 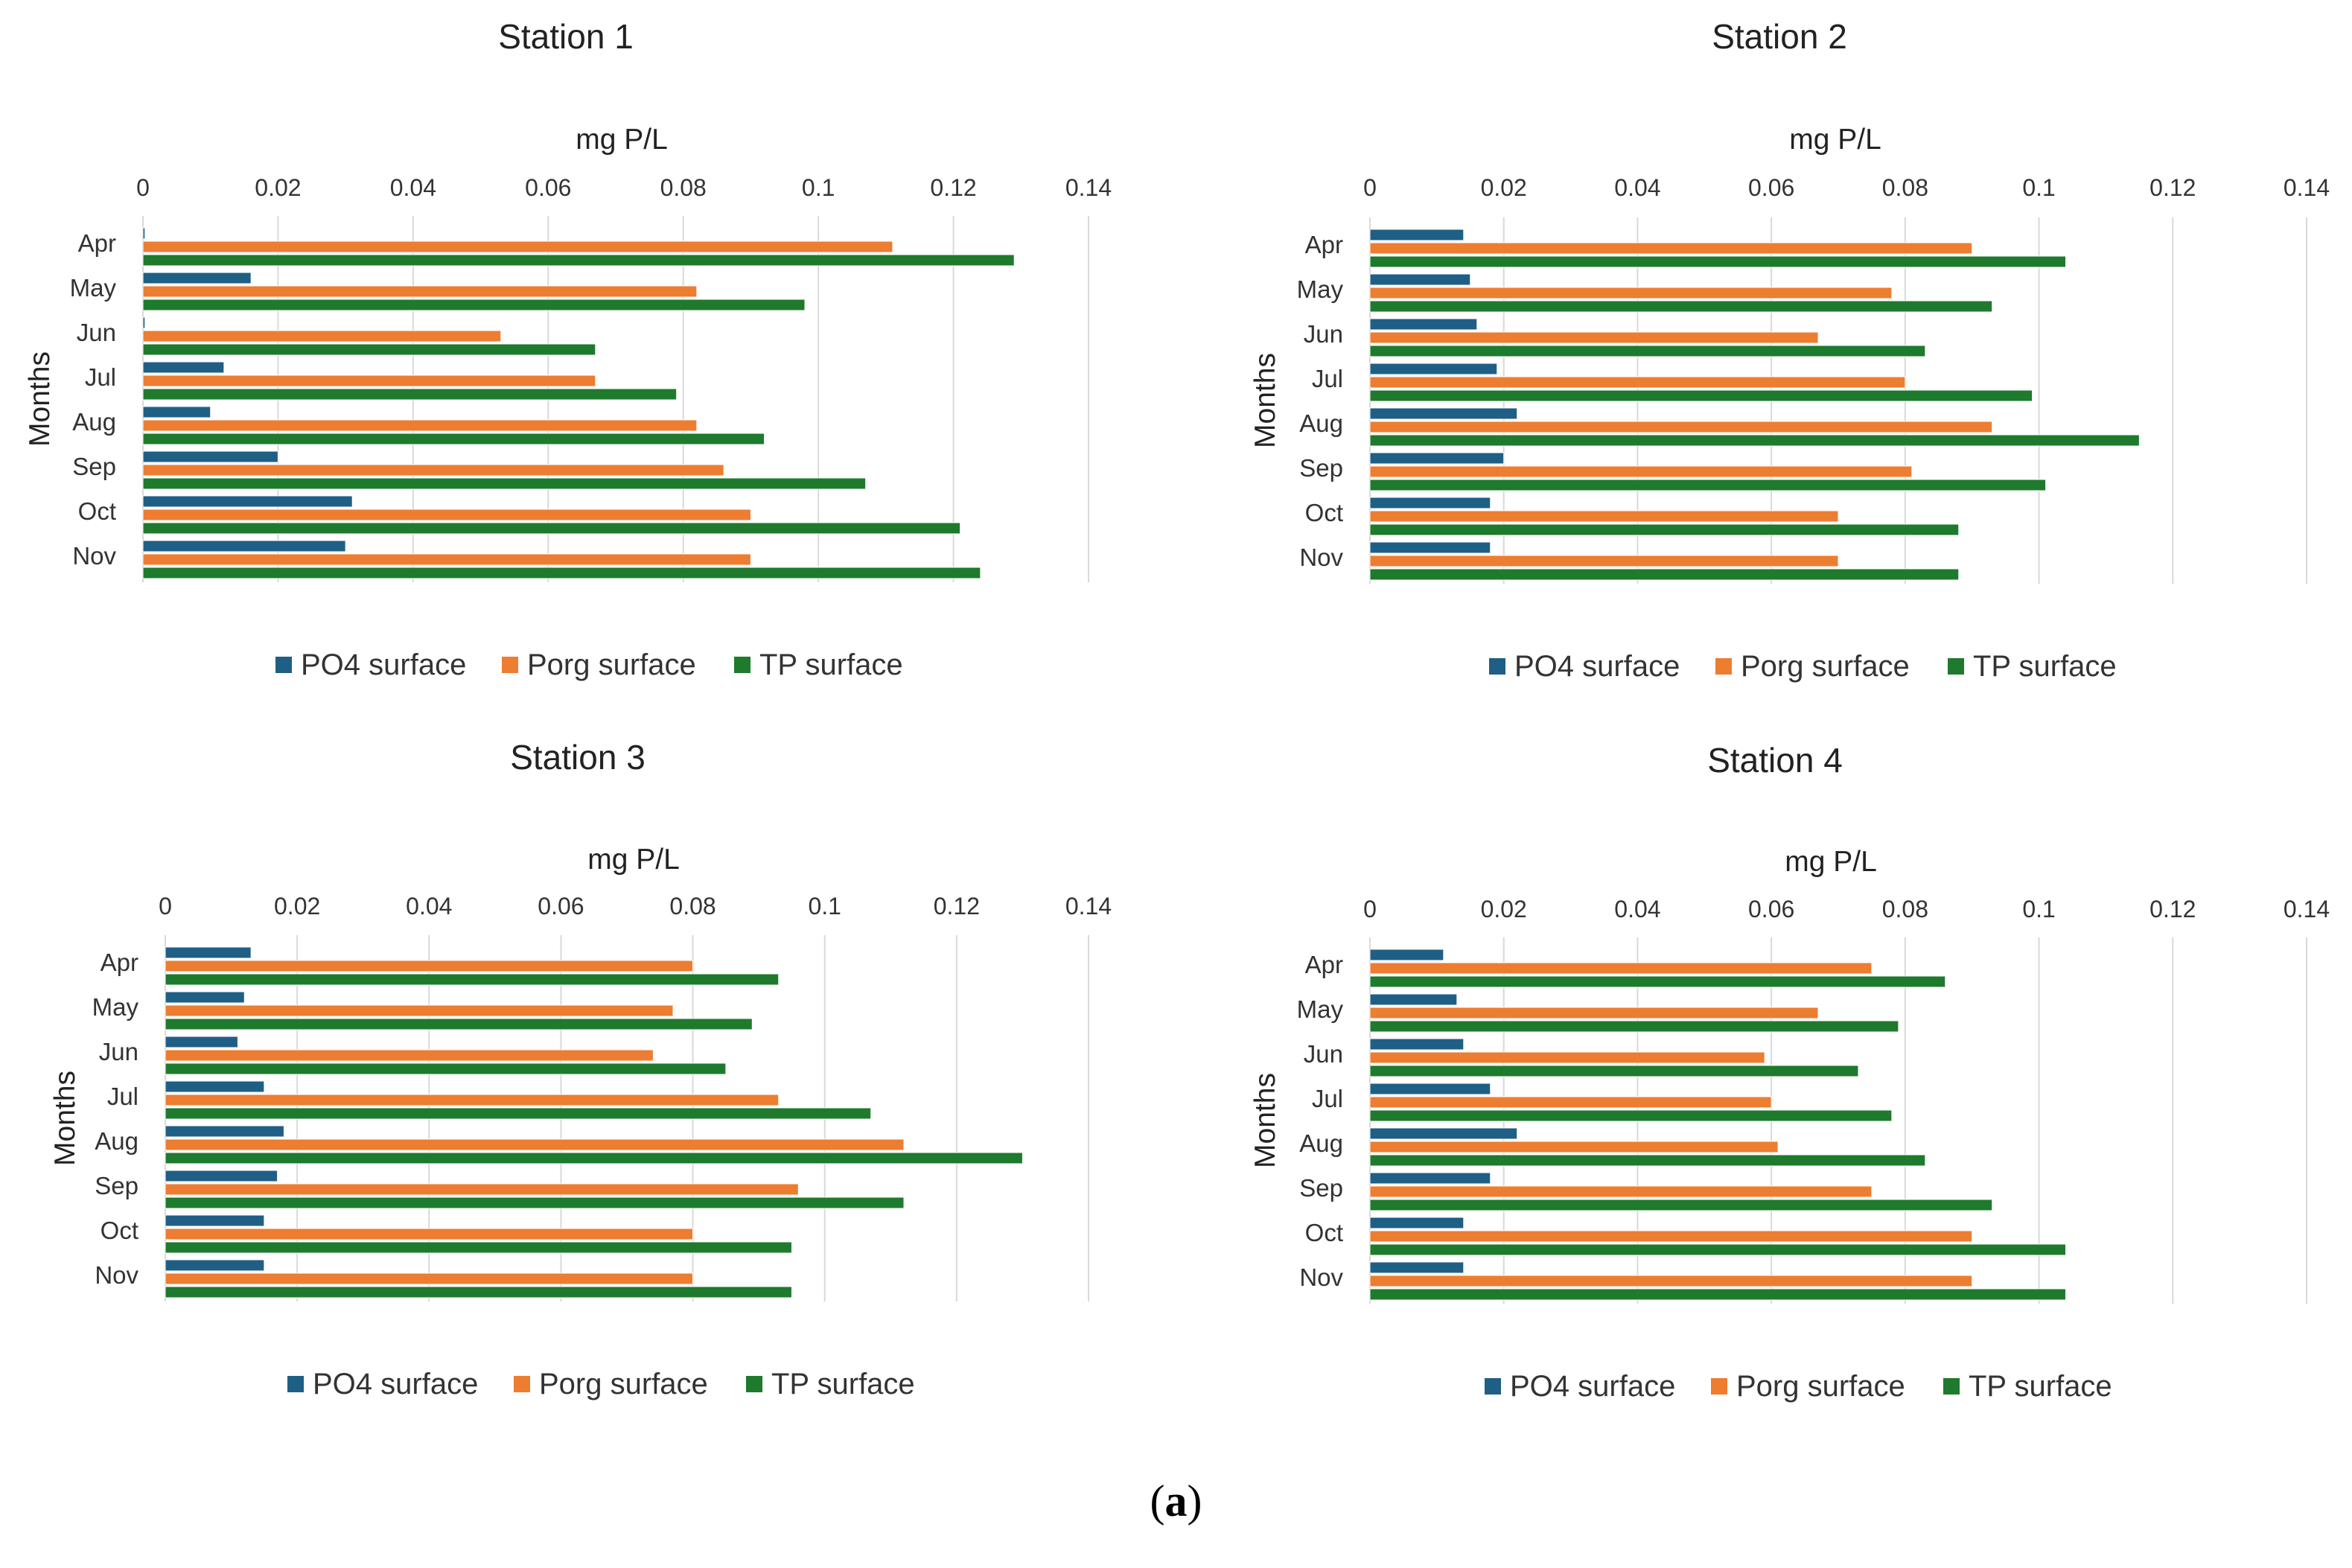 What do you see at coordinates (2027, 1386) in the screenshot?
I see `legend-item: TP surface` at bounding box center [2027, 1386].